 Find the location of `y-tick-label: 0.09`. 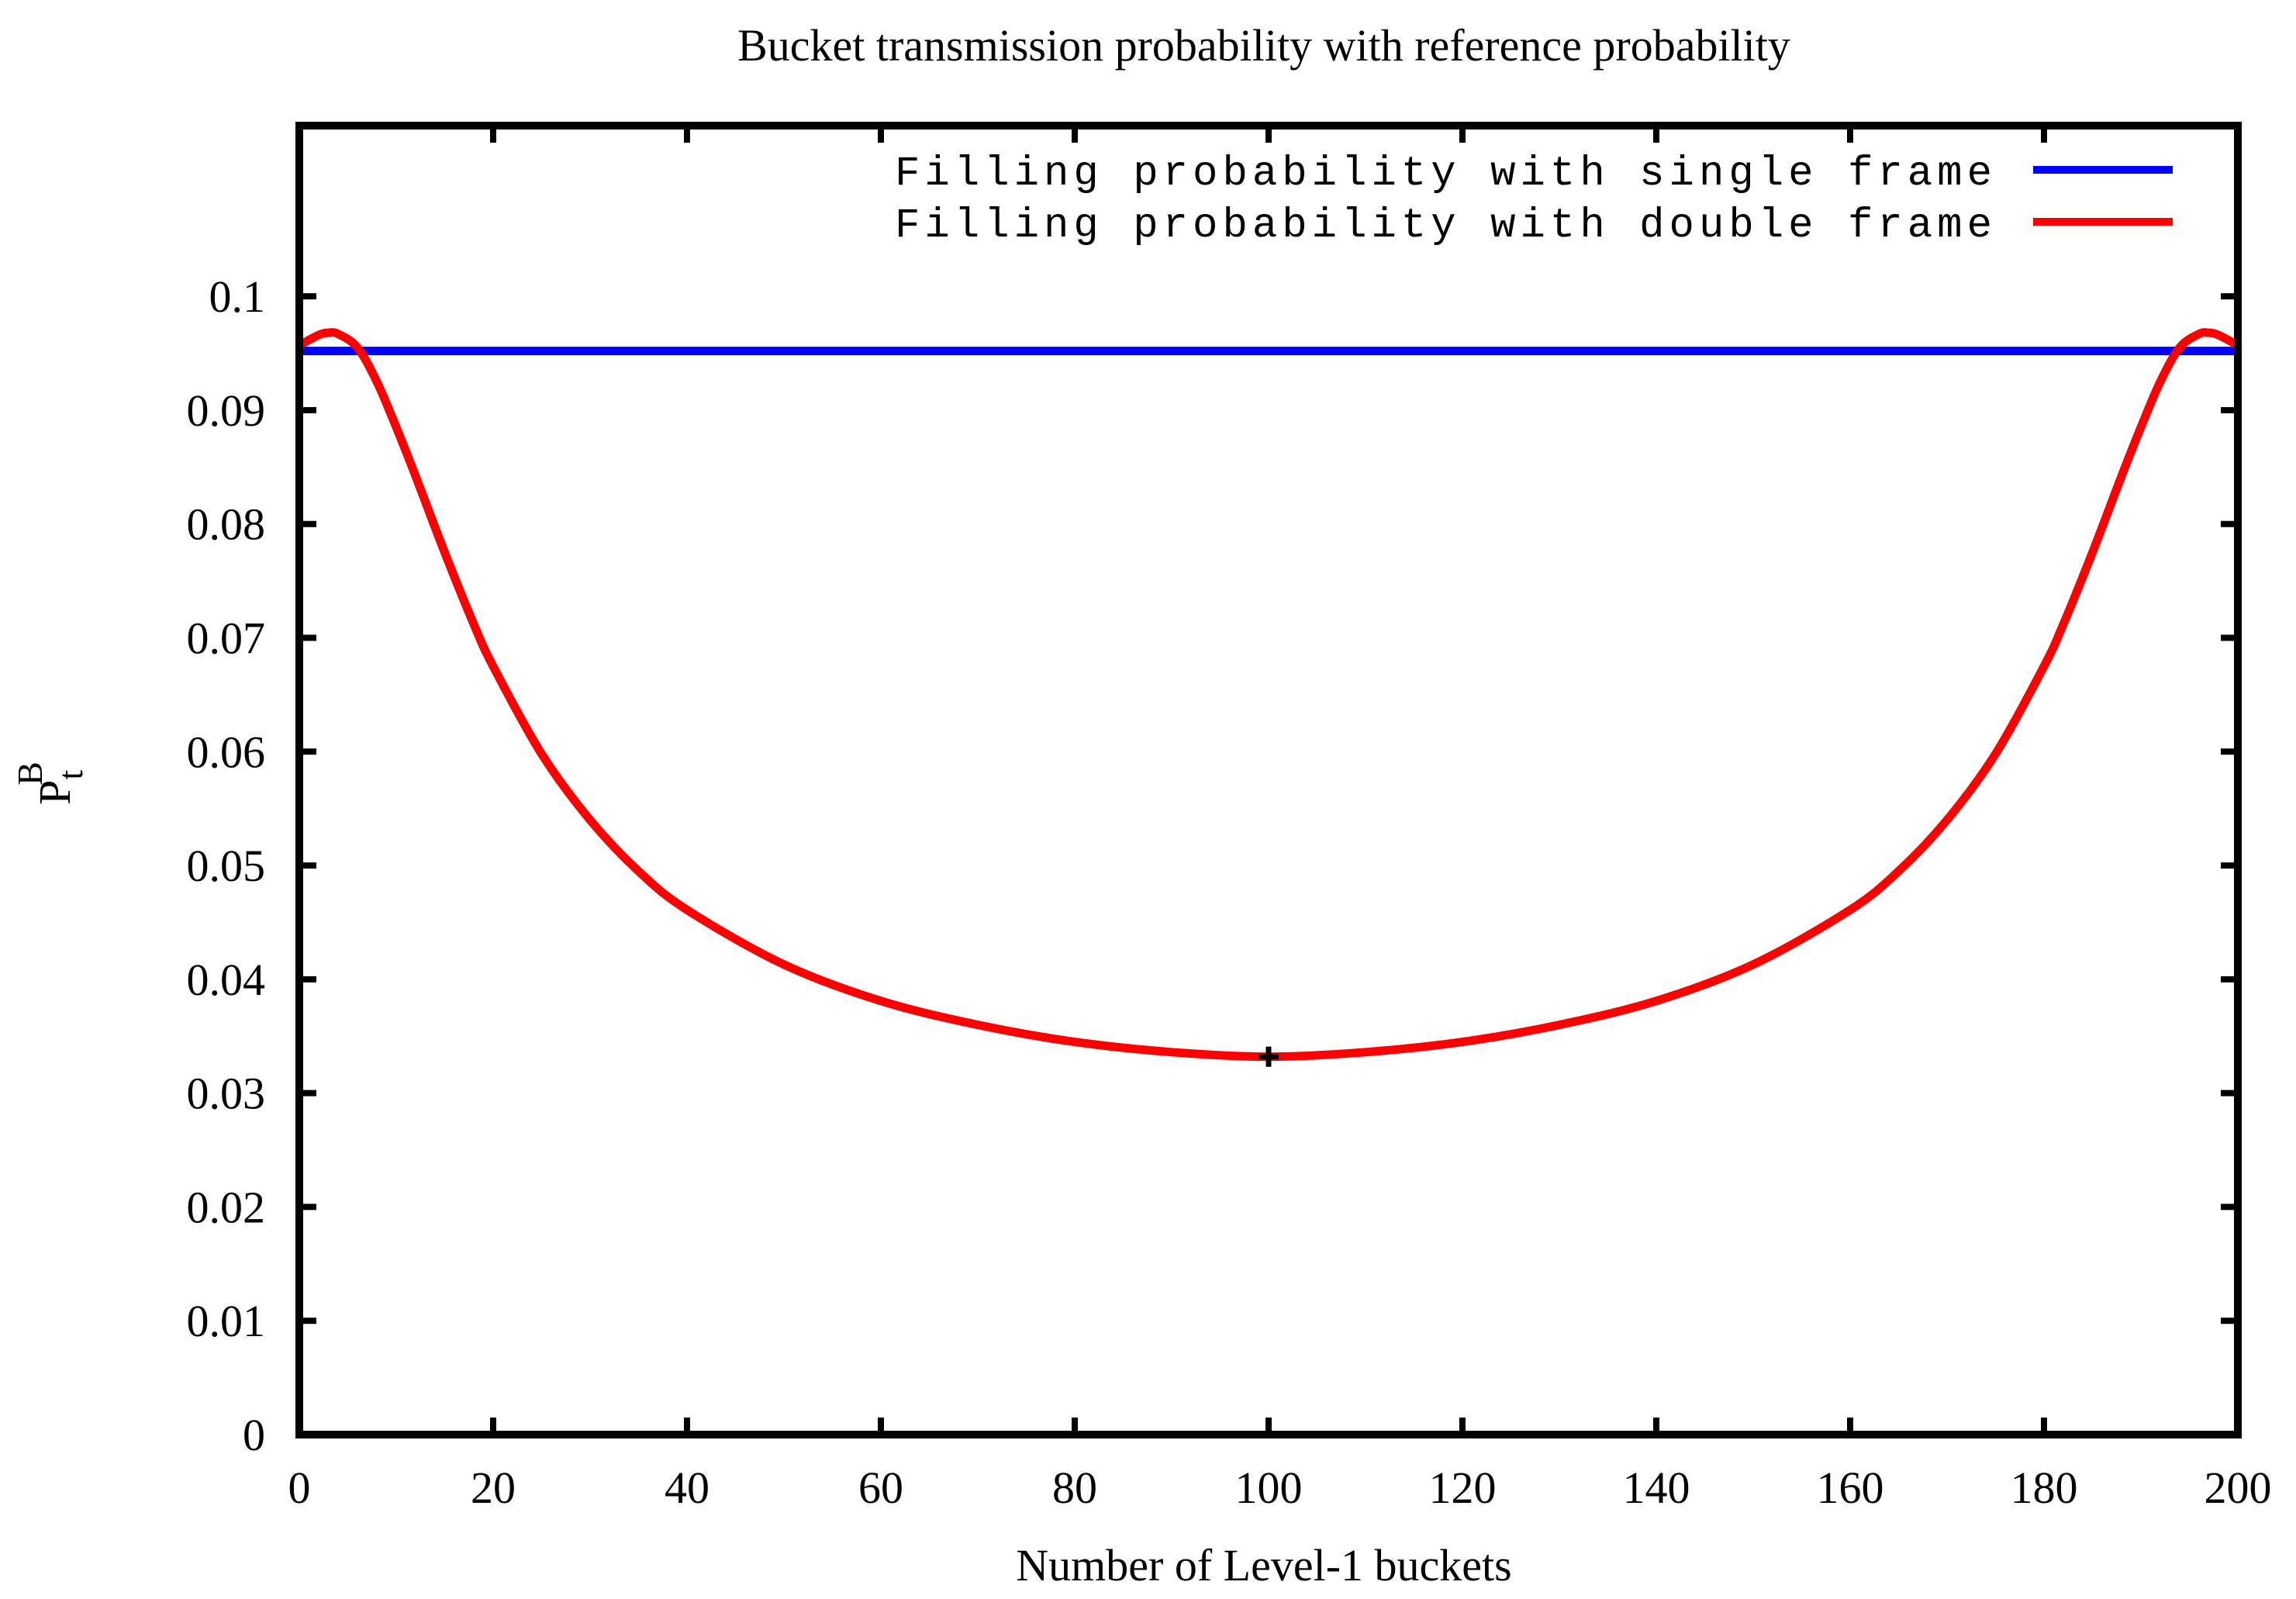

y-tick-label: 0.09 is located at coordinates (226, 411).